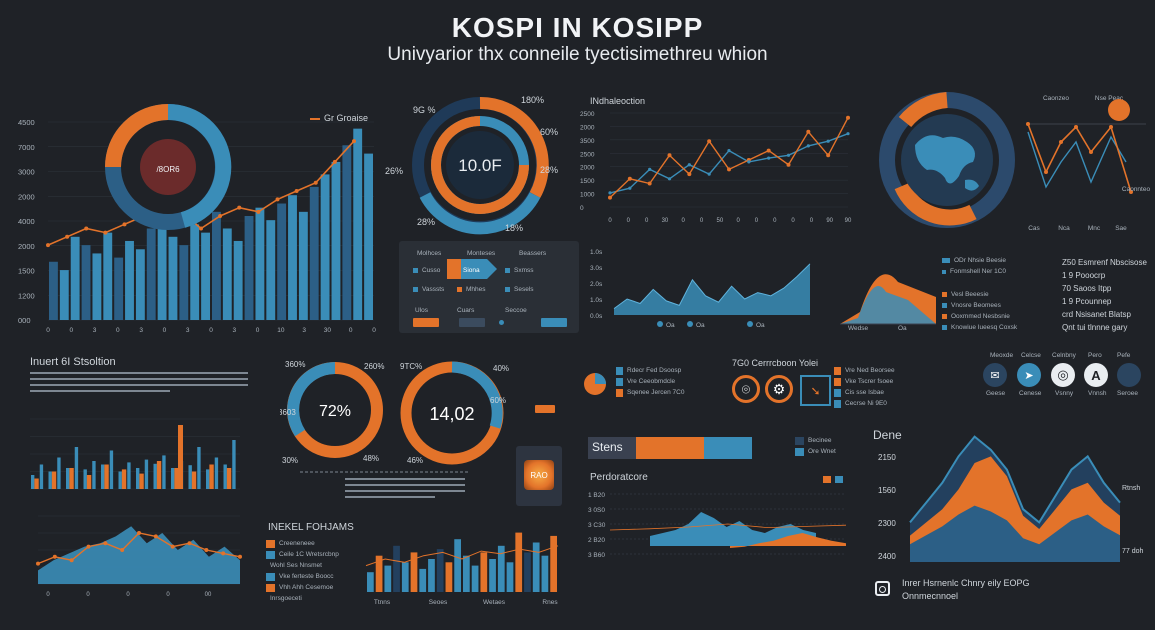 Image resolution: width=1155 pixels, height=630 pixels. I want to click on icon-right-bot-5: Seroee, so click(1127, 393).